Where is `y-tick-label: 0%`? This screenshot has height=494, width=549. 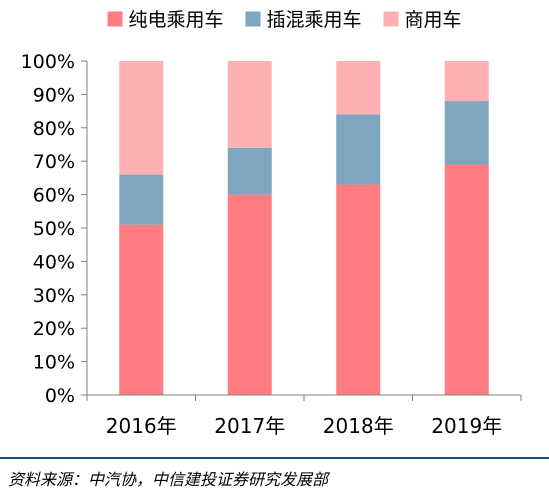 y-tick-label: 0% is located at coordinates (60, 396).